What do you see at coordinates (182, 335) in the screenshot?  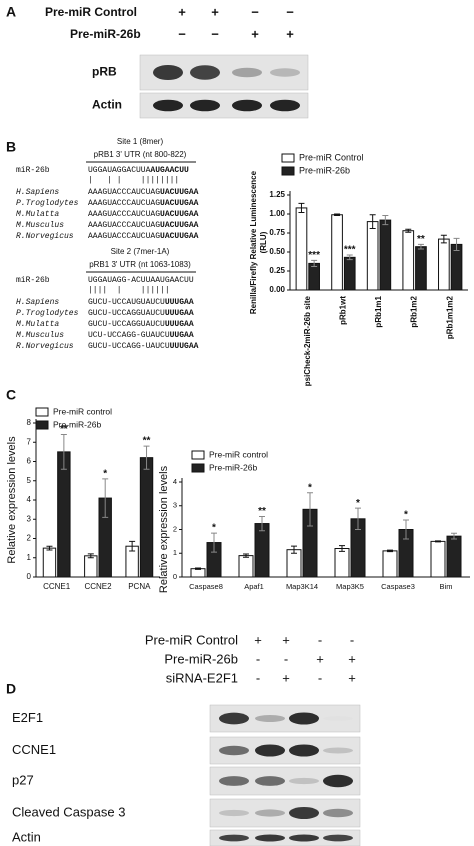 I see `sequence-seed: UUGAA` at bounding box center [182, 335].